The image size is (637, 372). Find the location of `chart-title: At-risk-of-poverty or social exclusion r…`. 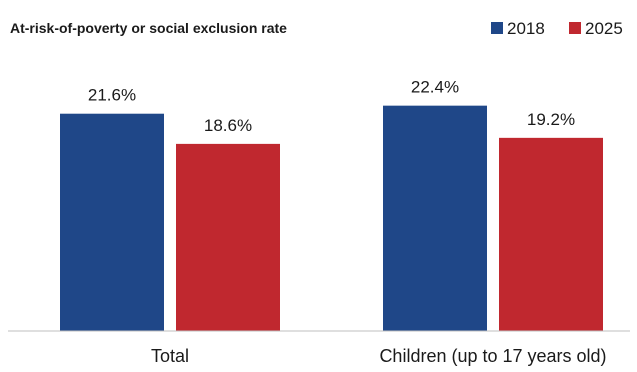

chart-title: At-risk-of-poverty or social exclusion r… is located at coordinates (148, 28).